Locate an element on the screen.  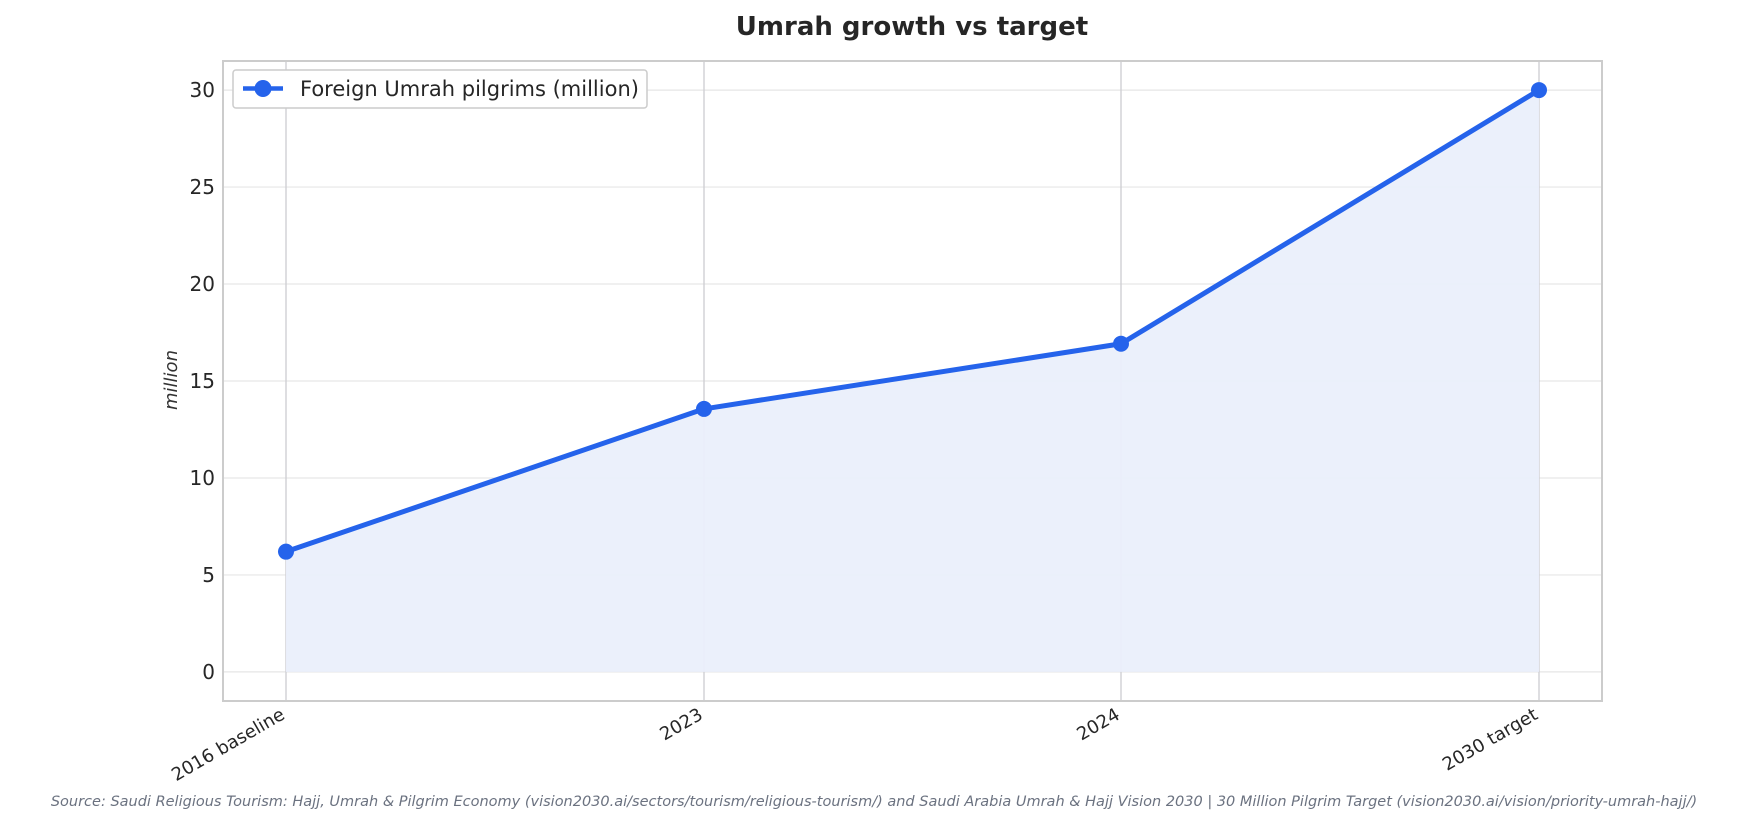
x-tick-label: 2023 is located at coordinates (681, 724).